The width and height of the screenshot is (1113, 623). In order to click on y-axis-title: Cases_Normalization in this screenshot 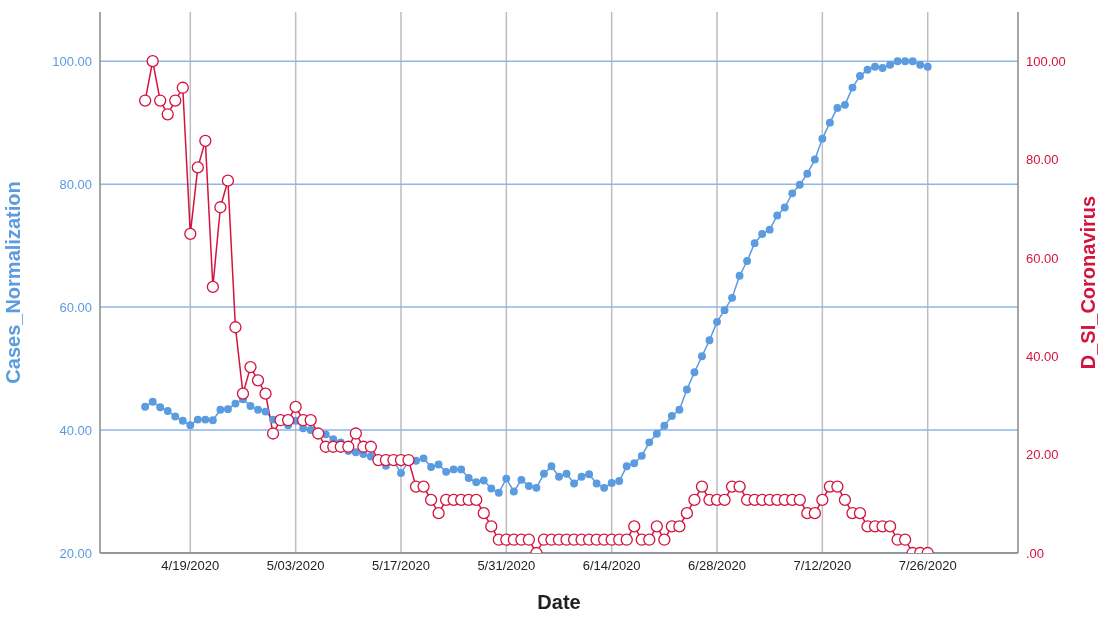, I will do `click(13, 282)`.